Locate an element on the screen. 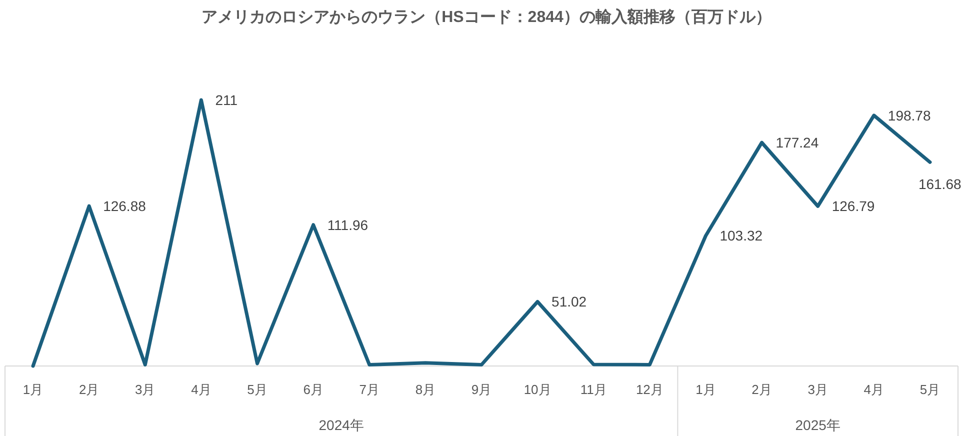 The height and width of the screenshot is (436, 973). x-tick-label: 6月 is located at coordinates (313, 389).